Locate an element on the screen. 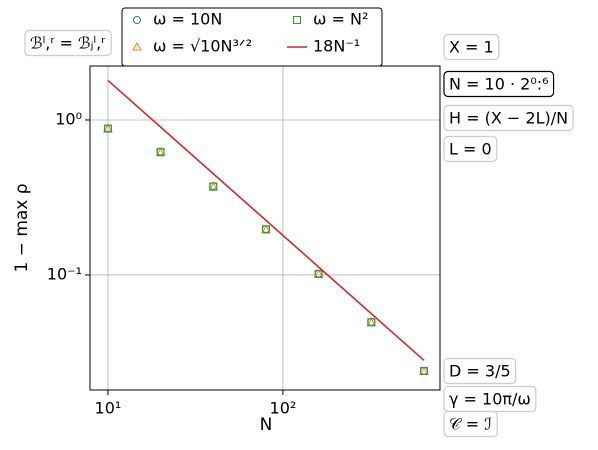  y-tick-label: 10⁰ is located at coordinates (68, 118).